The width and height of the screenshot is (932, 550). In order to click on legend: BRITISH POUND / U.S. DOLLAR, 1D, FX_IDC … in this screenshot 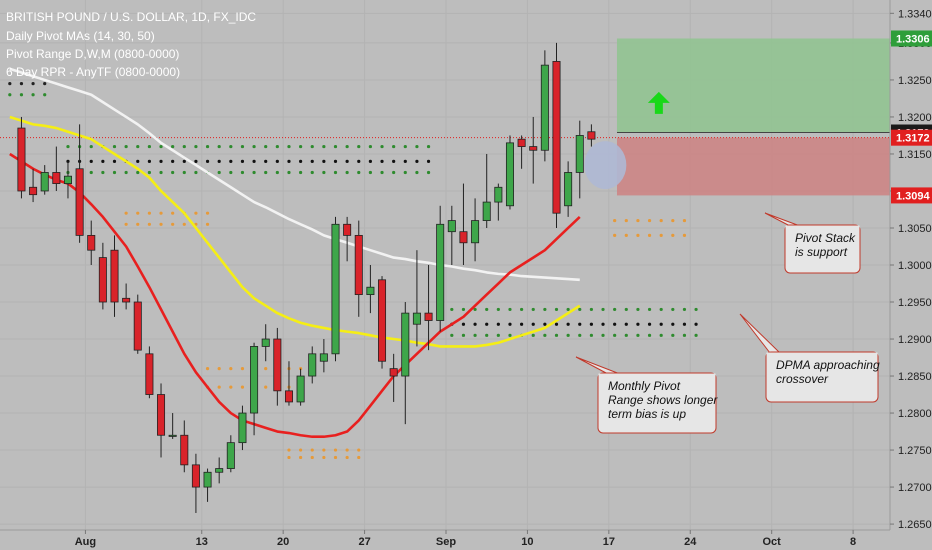, I will do `click(131, 44)`.